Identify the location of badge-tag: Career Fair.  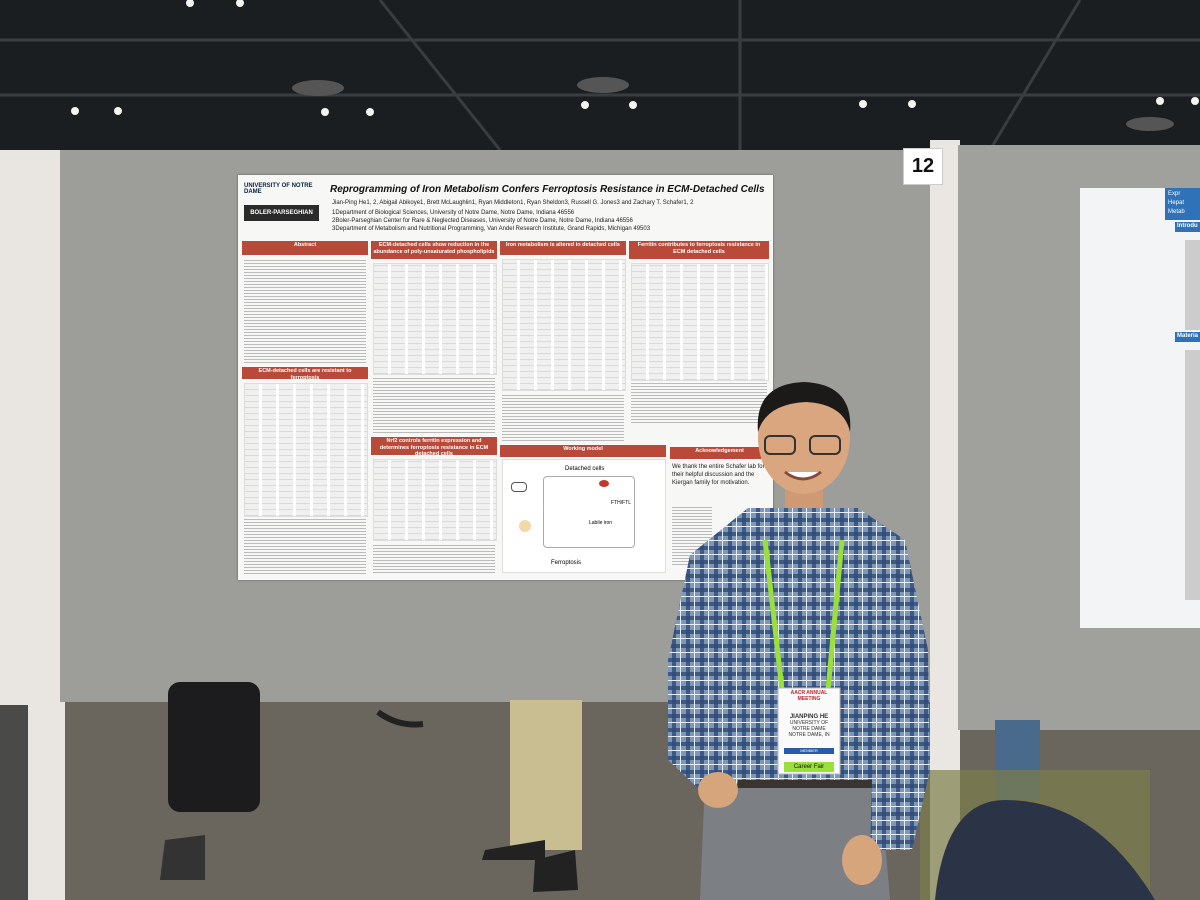
(809, 767).